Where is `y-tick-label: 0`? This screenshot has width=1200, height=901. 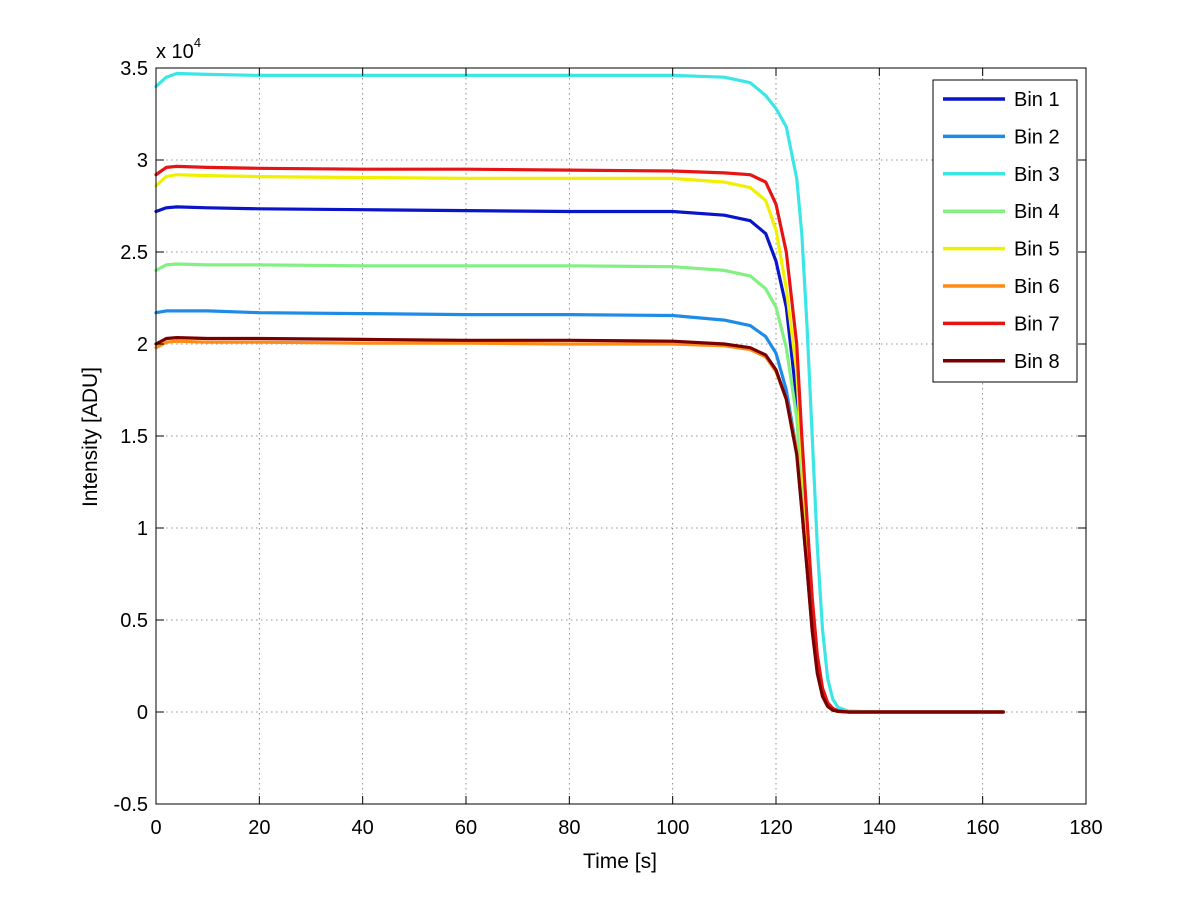
y-tick-label: 0 is located at coordinates (142, 713).